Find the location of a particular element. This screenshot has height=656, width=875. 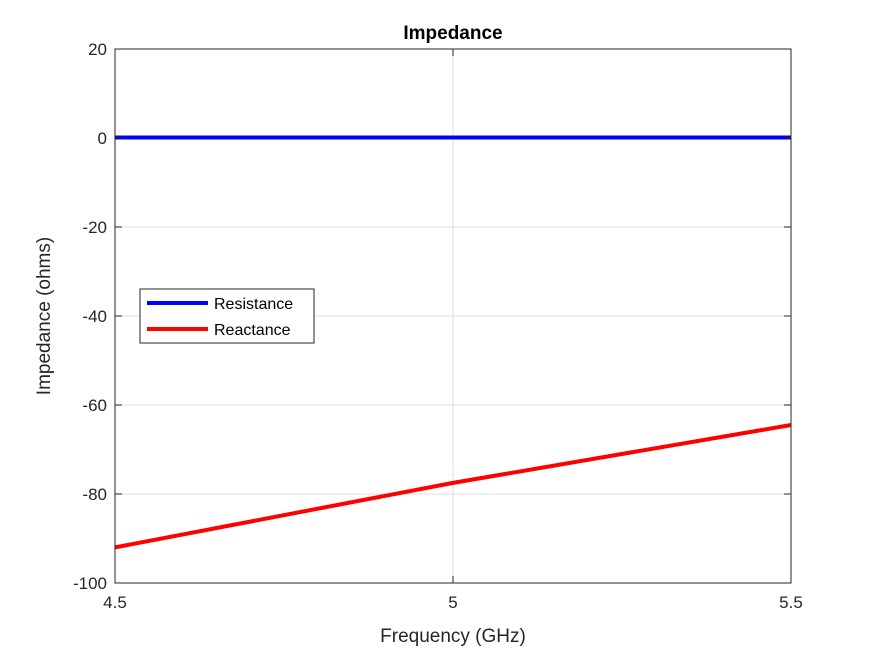

legend-box is located at coordinates (227, 316).